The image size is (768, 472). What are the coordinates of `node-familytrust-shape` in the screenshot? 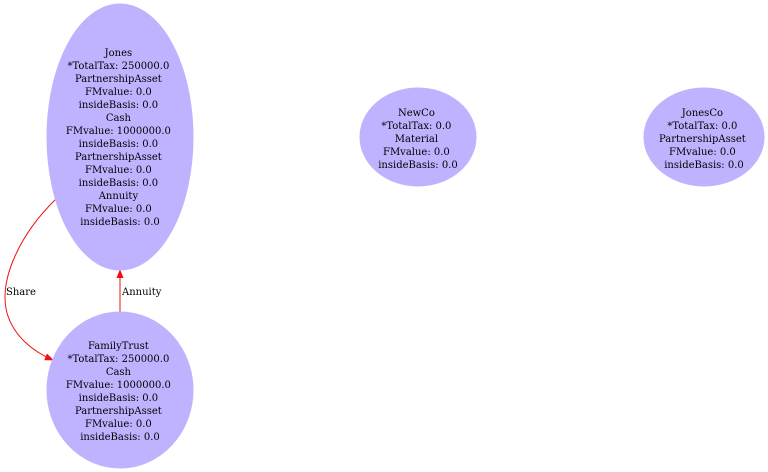 It's located at (120, 390).